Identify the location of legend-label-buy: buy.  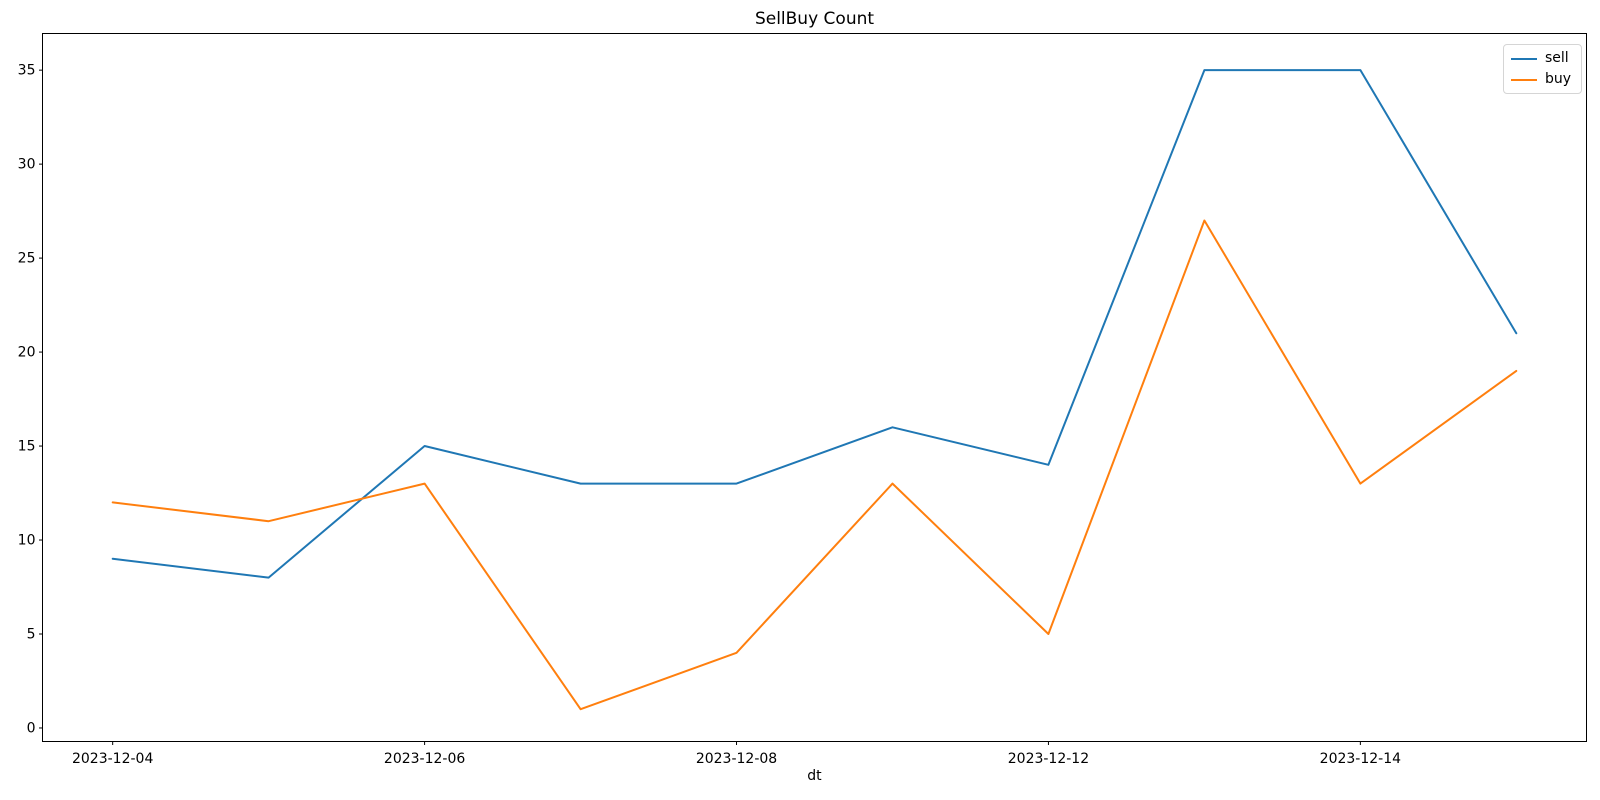
(1558, 79).